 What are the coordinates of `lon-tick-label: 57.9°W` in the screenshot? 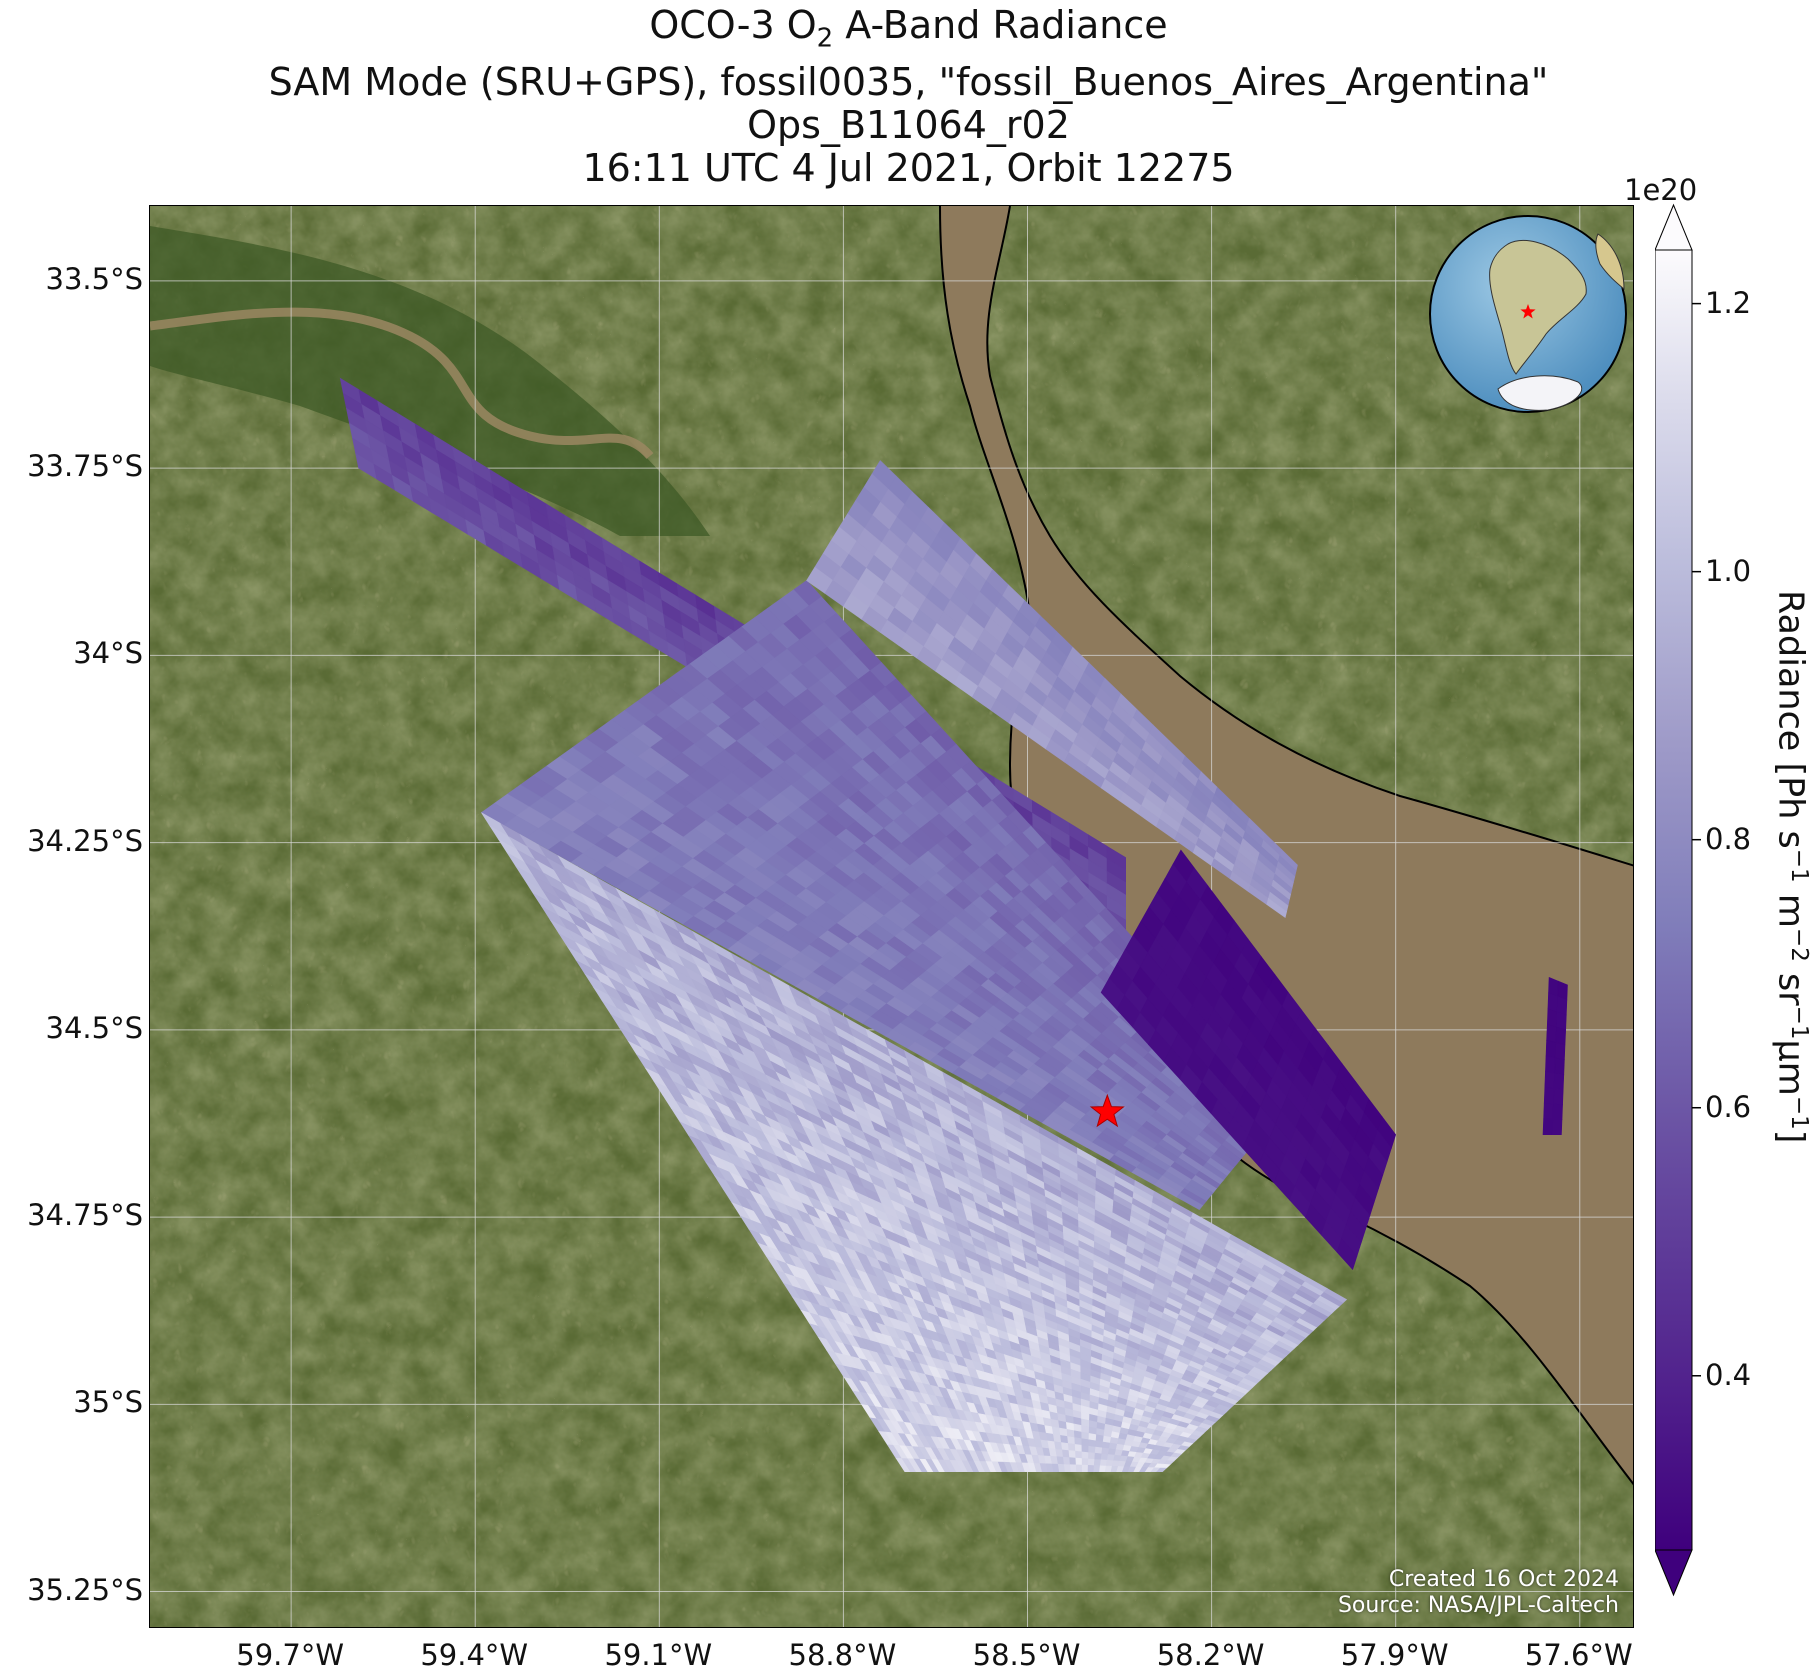 It's located at (1394, 1655).